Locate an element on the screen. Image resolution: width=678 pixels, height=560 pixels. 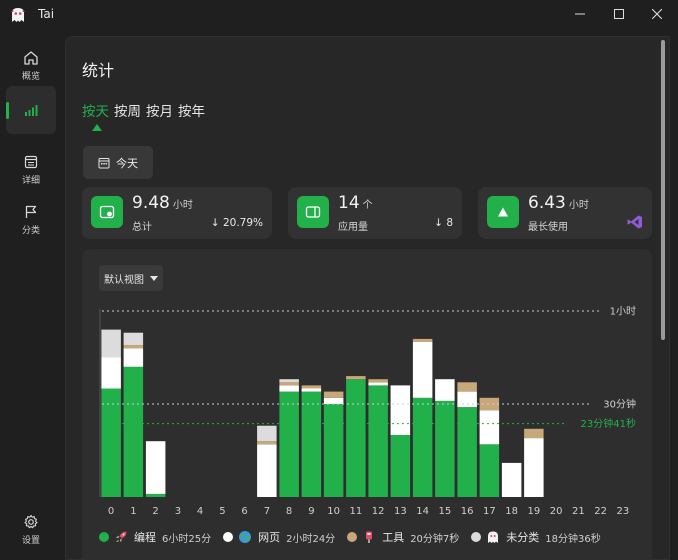
tab-week: 按周 is located at coordinates (127, 112).